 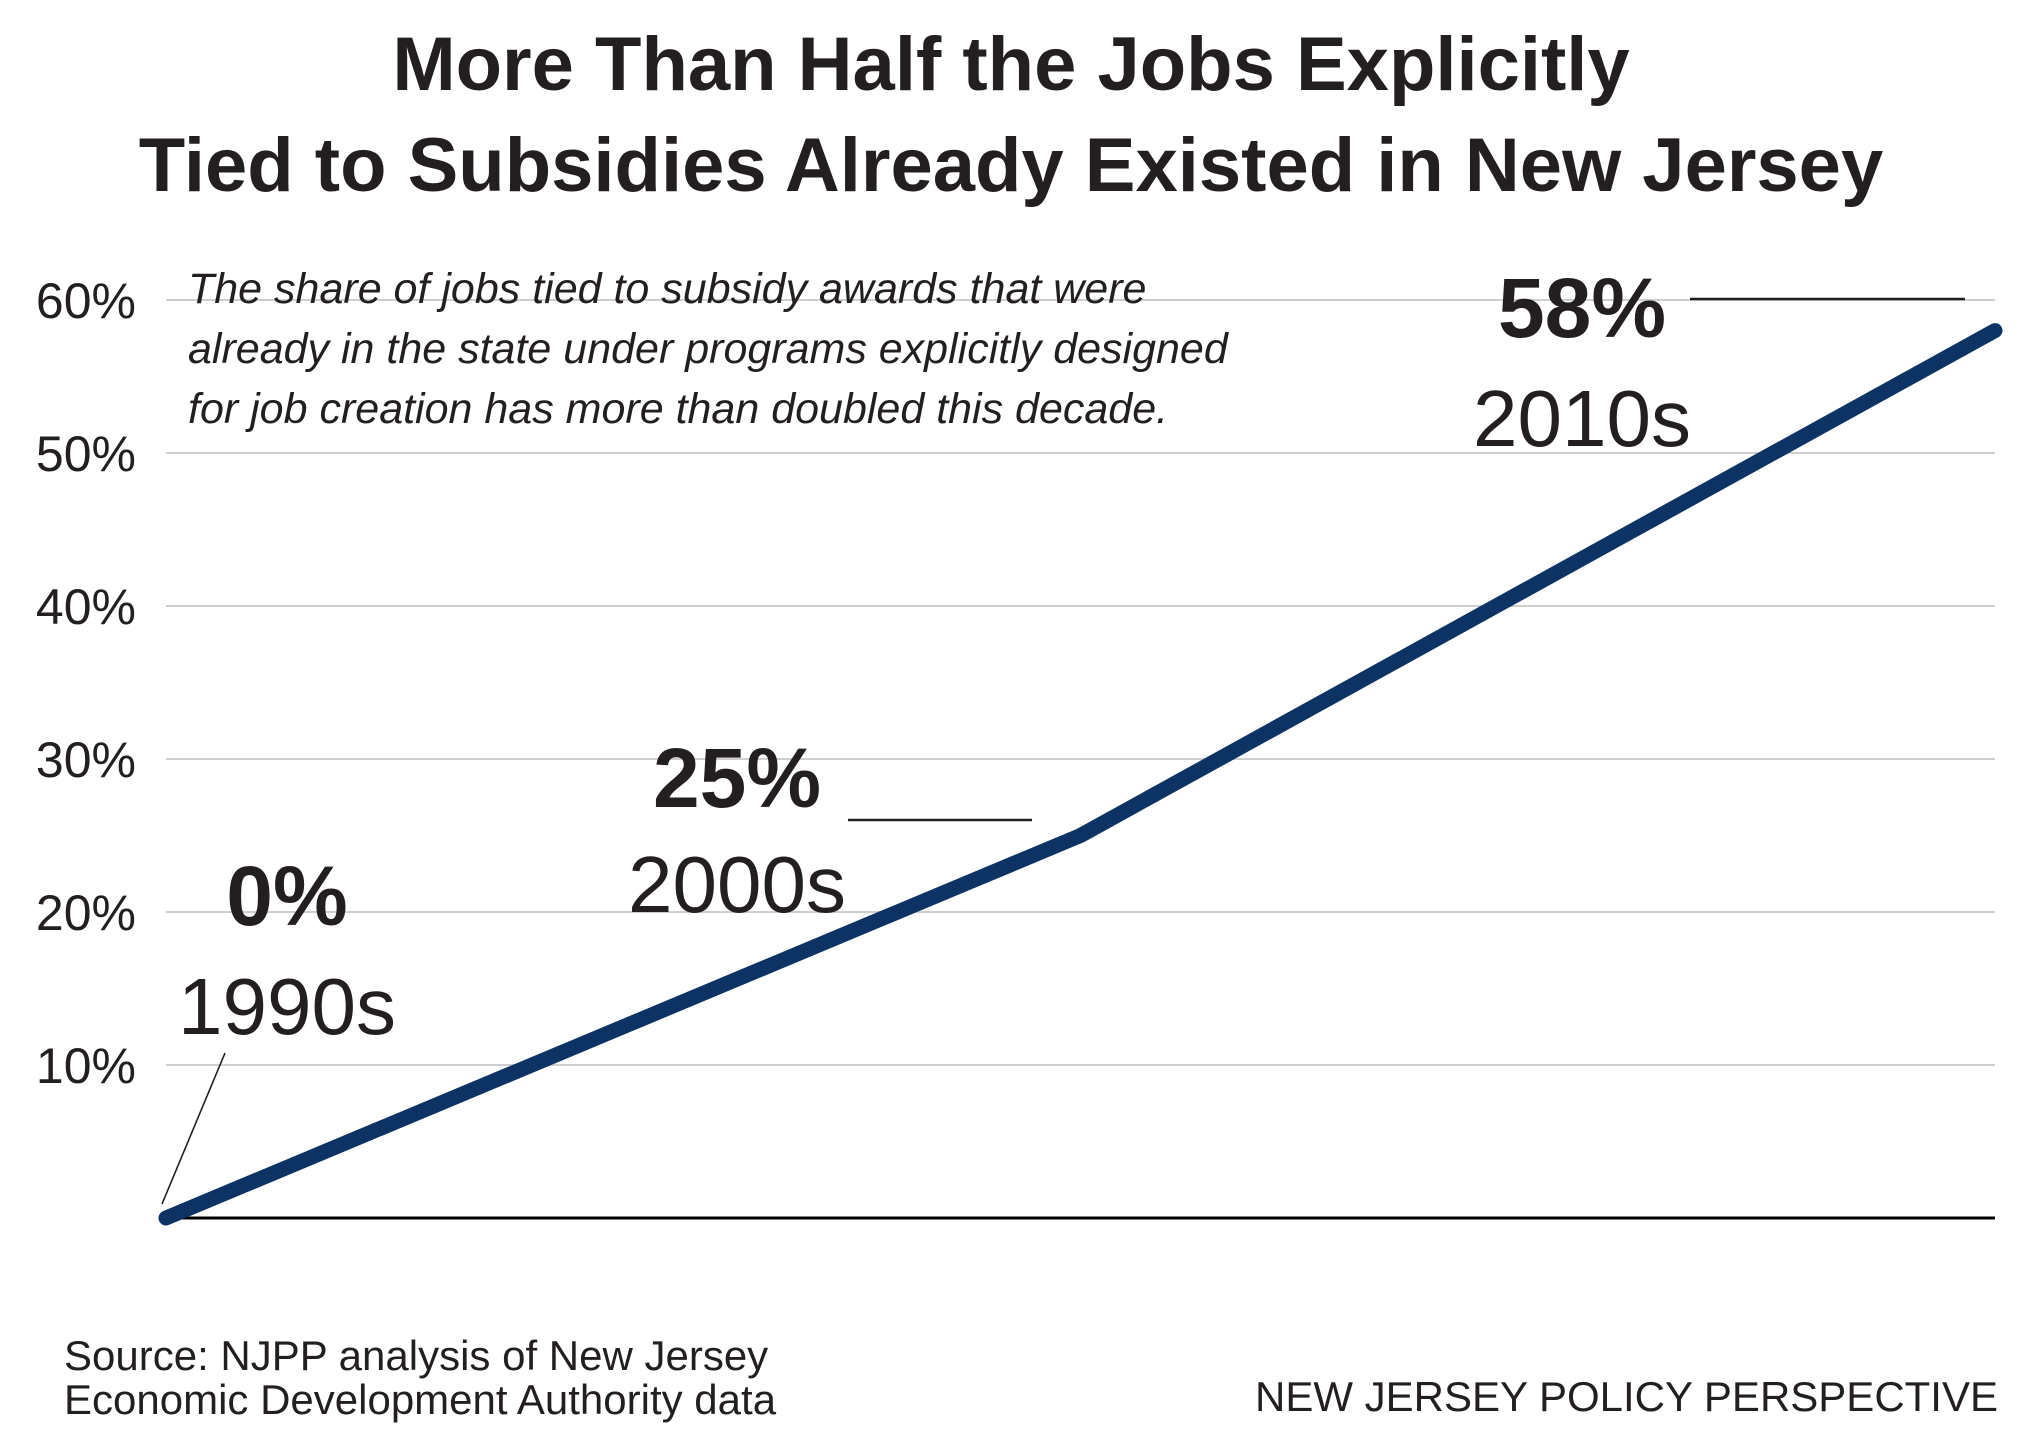 What do you see at coordinates (86, 607) in the screenshot?
I see `y-tick-label-40: 40%` at bounding box center [86, 607].